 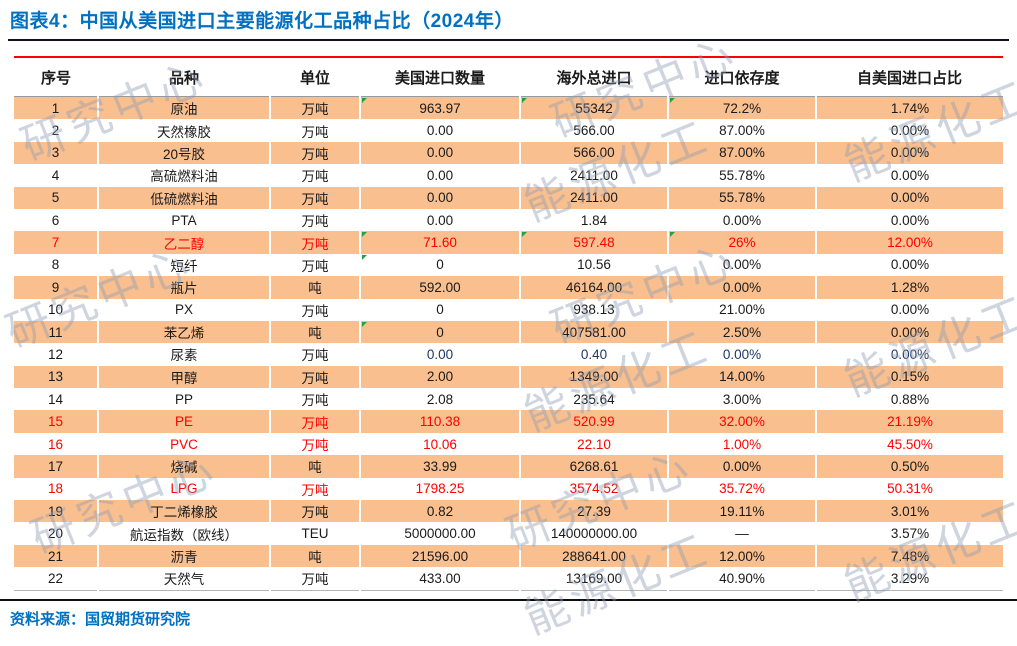 I want to click on table-cell: 87.00%, so click(x=741, y=153).